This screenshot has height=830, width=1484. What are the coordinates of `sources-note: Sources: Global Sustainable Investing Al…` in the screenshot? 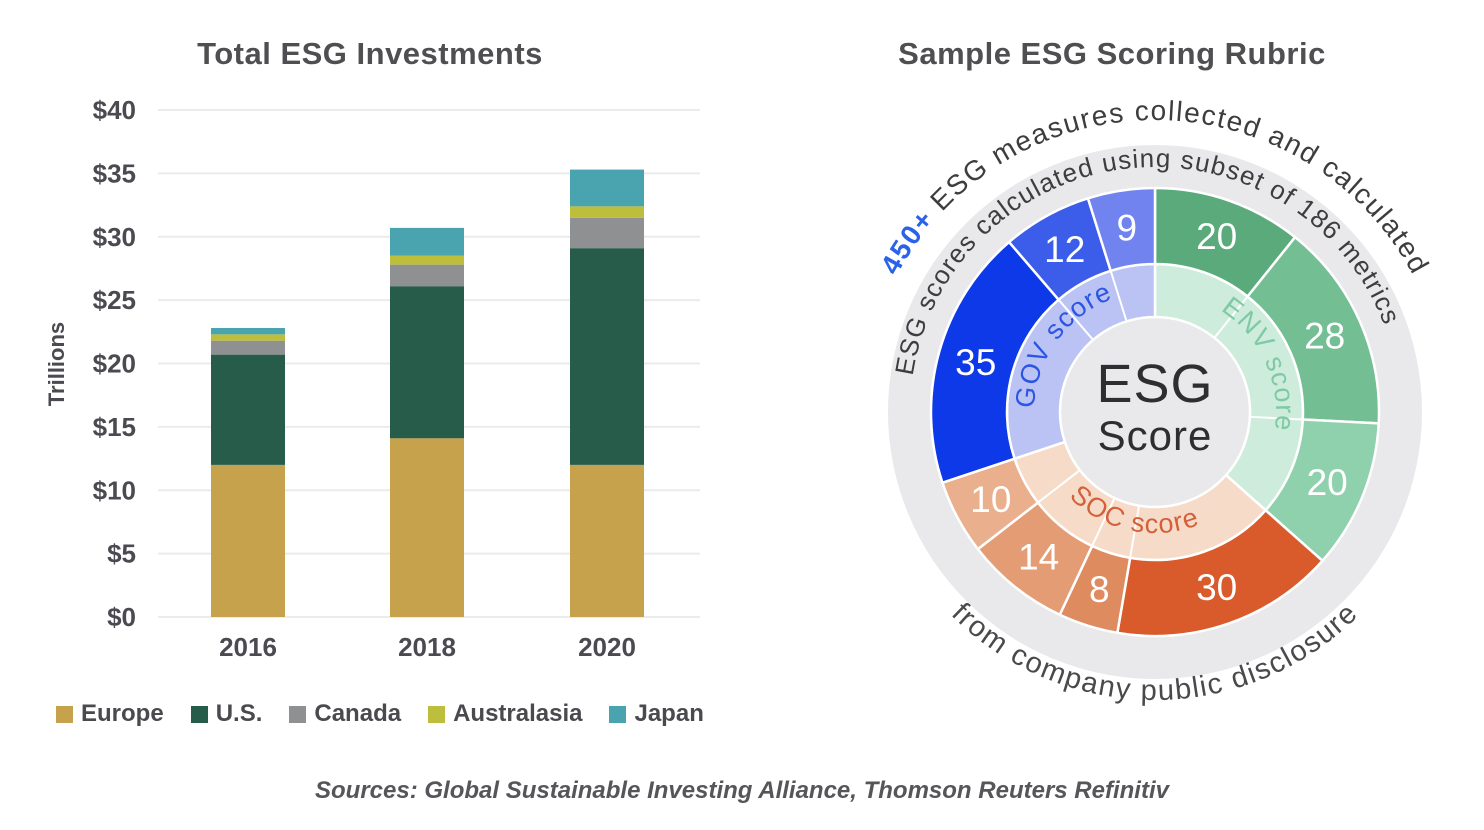 It's located at (742, 790).